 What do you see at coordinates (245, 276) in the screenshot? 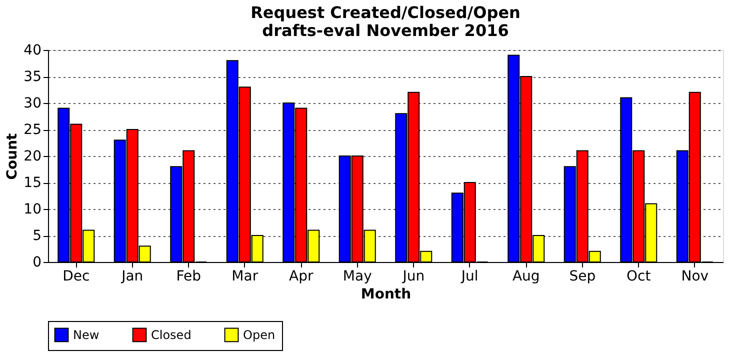
I see `x-tick-label: Mar` at bounding box center [245, 276].